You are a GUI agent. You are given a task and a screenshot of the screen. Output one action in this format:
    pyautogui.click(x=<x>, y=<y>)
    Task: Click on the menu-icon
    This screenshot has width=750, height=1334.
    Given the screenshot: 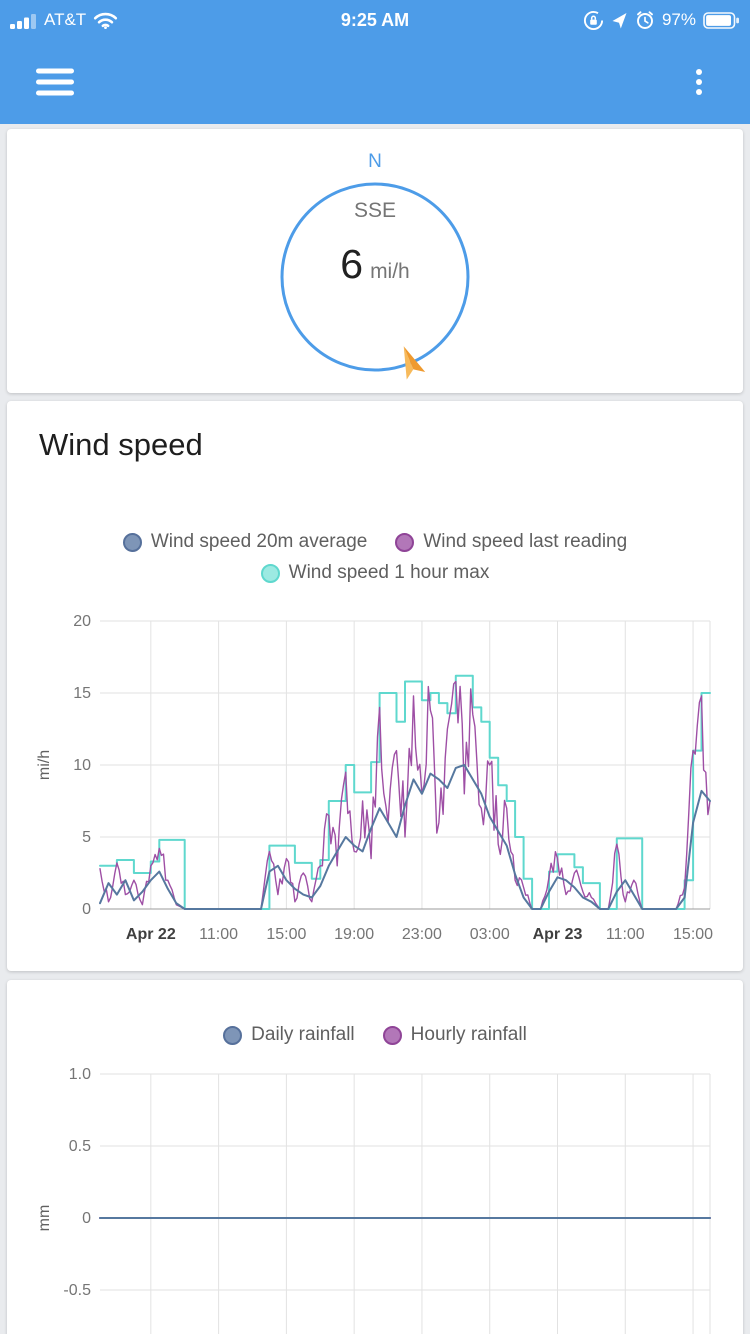 What is the action you would take?
    pyautogui.click(x=55, y=82)
    